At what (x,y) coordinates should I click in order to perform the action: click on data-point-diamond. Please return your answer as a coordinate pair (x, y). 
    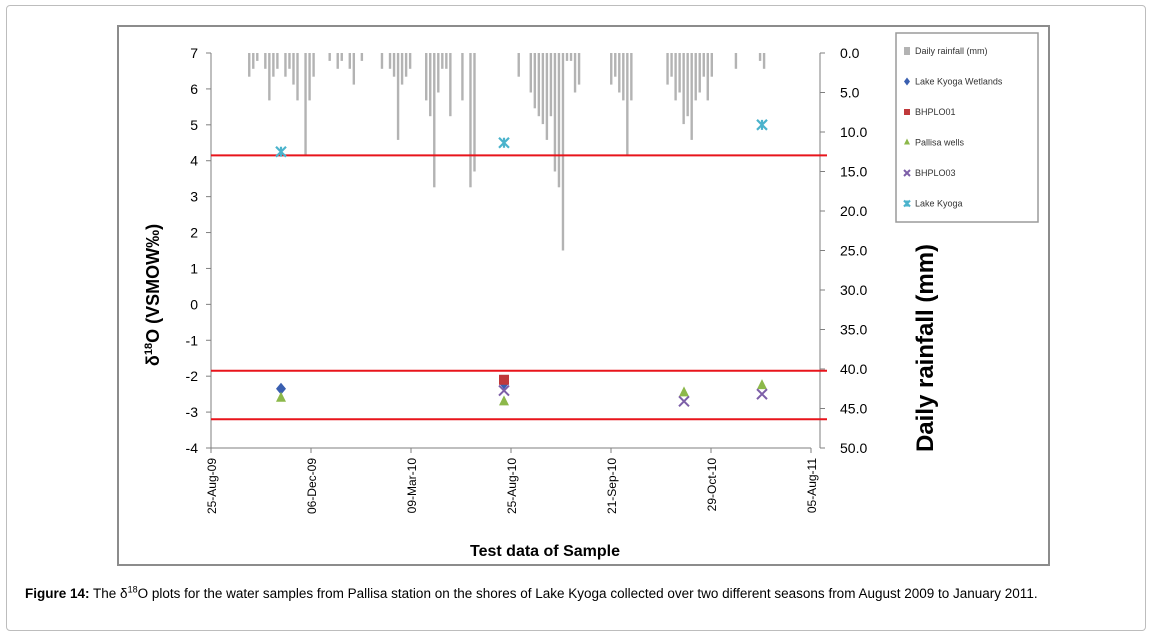
    Looking at the image, I should click on (281, 388).